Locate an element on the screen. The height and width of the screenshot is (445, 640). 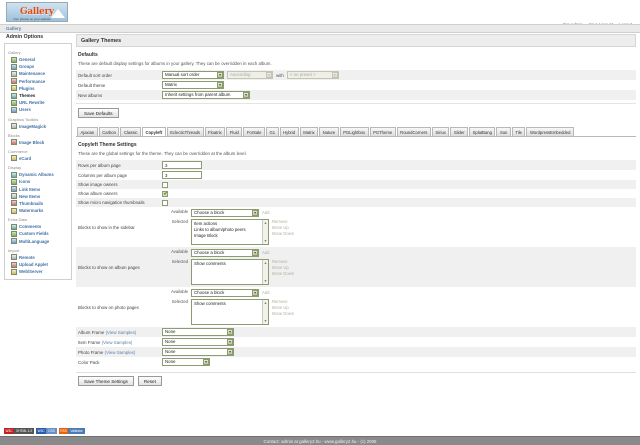
sidebar-item-performance: Performance is located at coordinates (38, 81).